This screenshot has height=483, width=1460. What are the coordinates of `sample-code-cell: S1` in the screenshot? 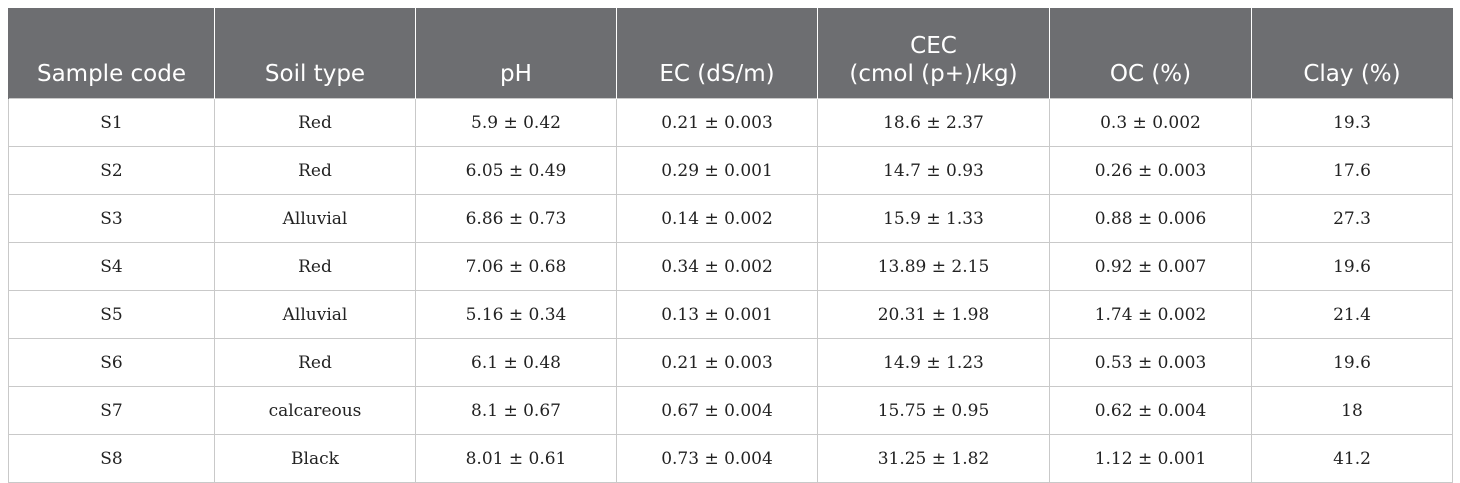 It's located at (111, 122).